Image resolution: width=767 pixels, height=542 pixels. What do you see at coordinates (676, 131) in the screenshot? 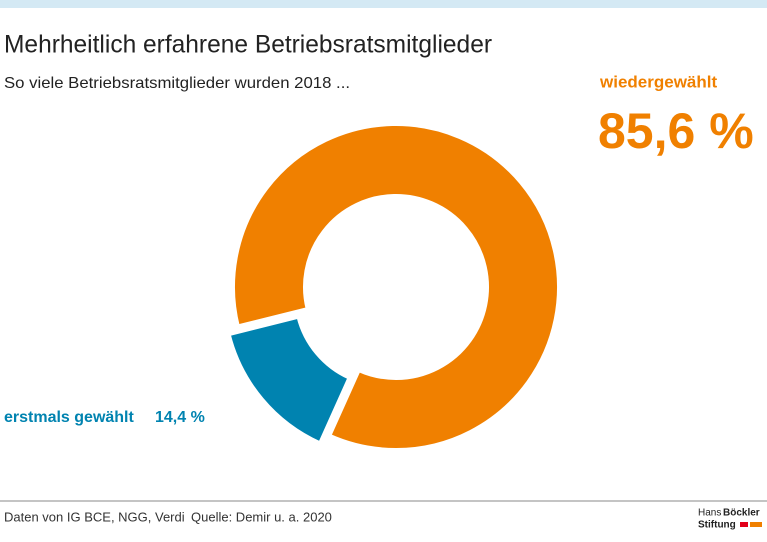
I see `value-label: 85,6 %` at bounding box center [676, 131].